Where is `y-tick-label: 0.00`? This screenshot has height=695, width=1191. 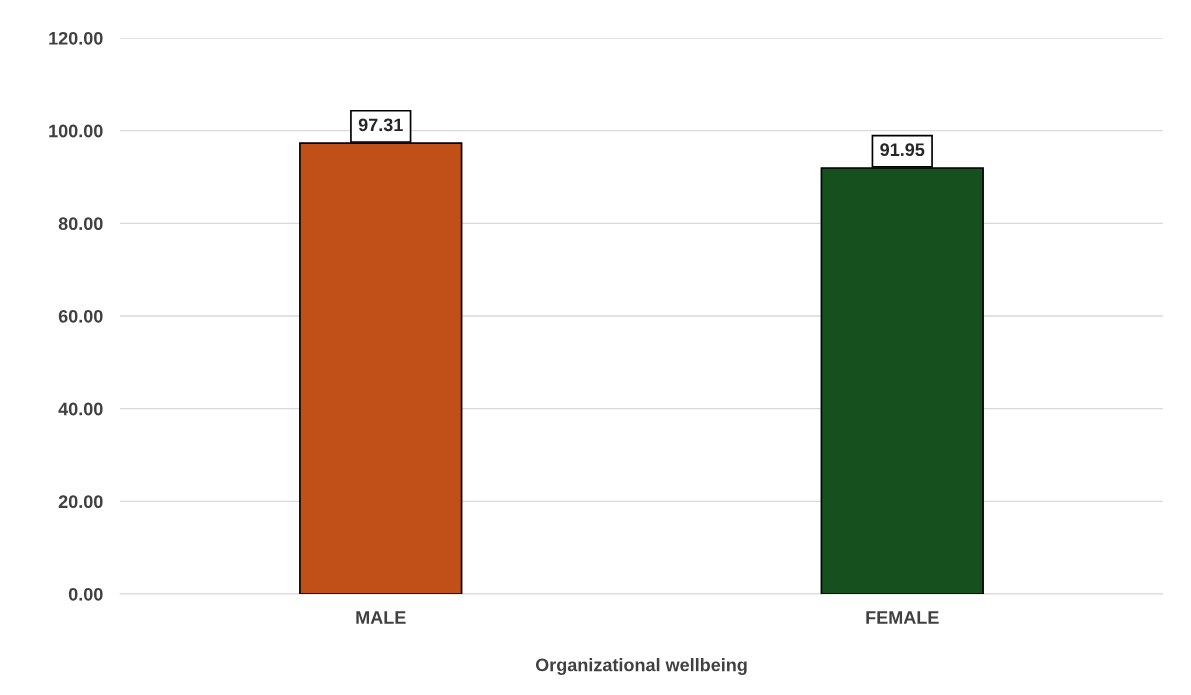 y-tick-label: 0.00 is located at coordinates (85, 594).